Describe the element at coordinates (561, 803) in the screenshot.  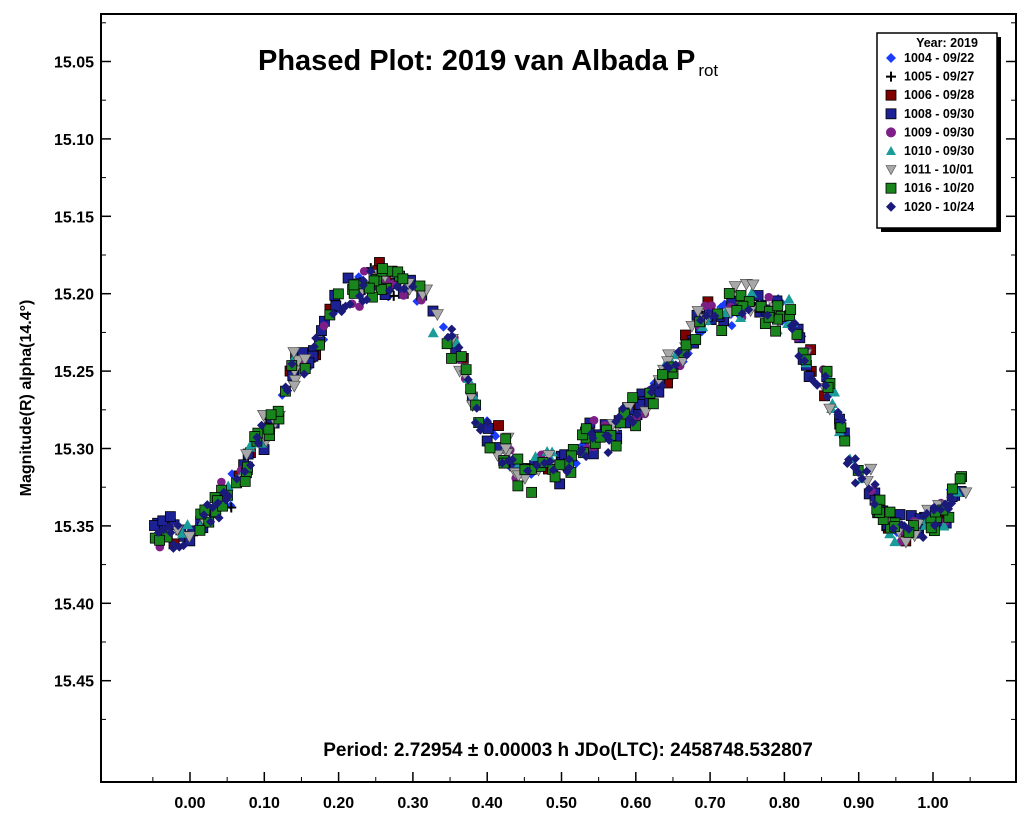
I see `x-tick-label: 0.50` at that location.